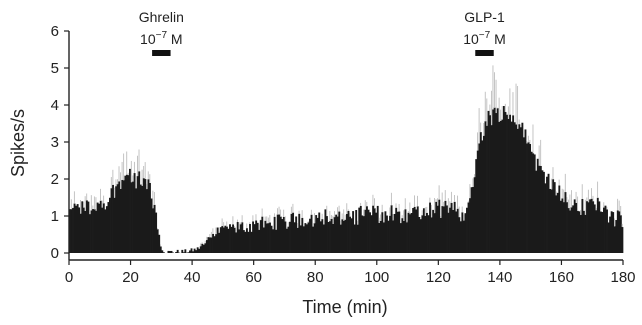 This screenshot has width=642, height=325. What do you see at coordinates (130, 277) in the screenshot?
I see `x-tick-label: 20` at bounding box center [130, 277].